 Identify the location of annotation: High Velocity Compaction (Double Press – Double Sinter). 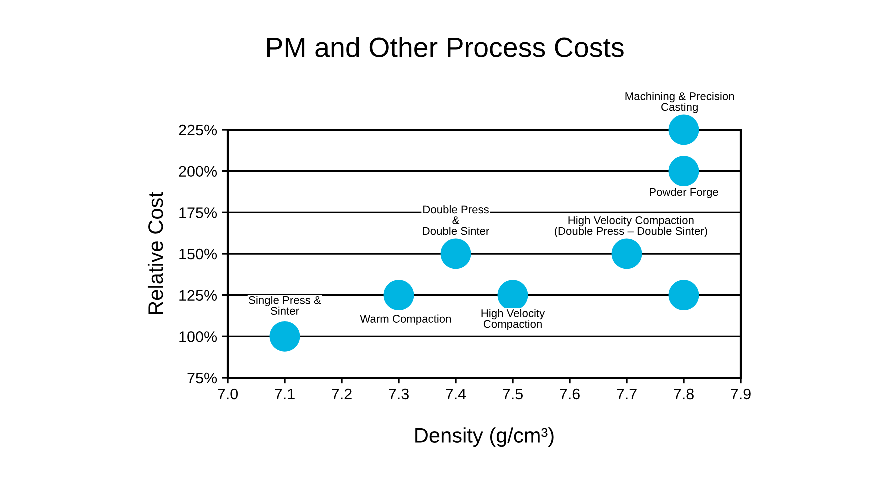
(631, 227).